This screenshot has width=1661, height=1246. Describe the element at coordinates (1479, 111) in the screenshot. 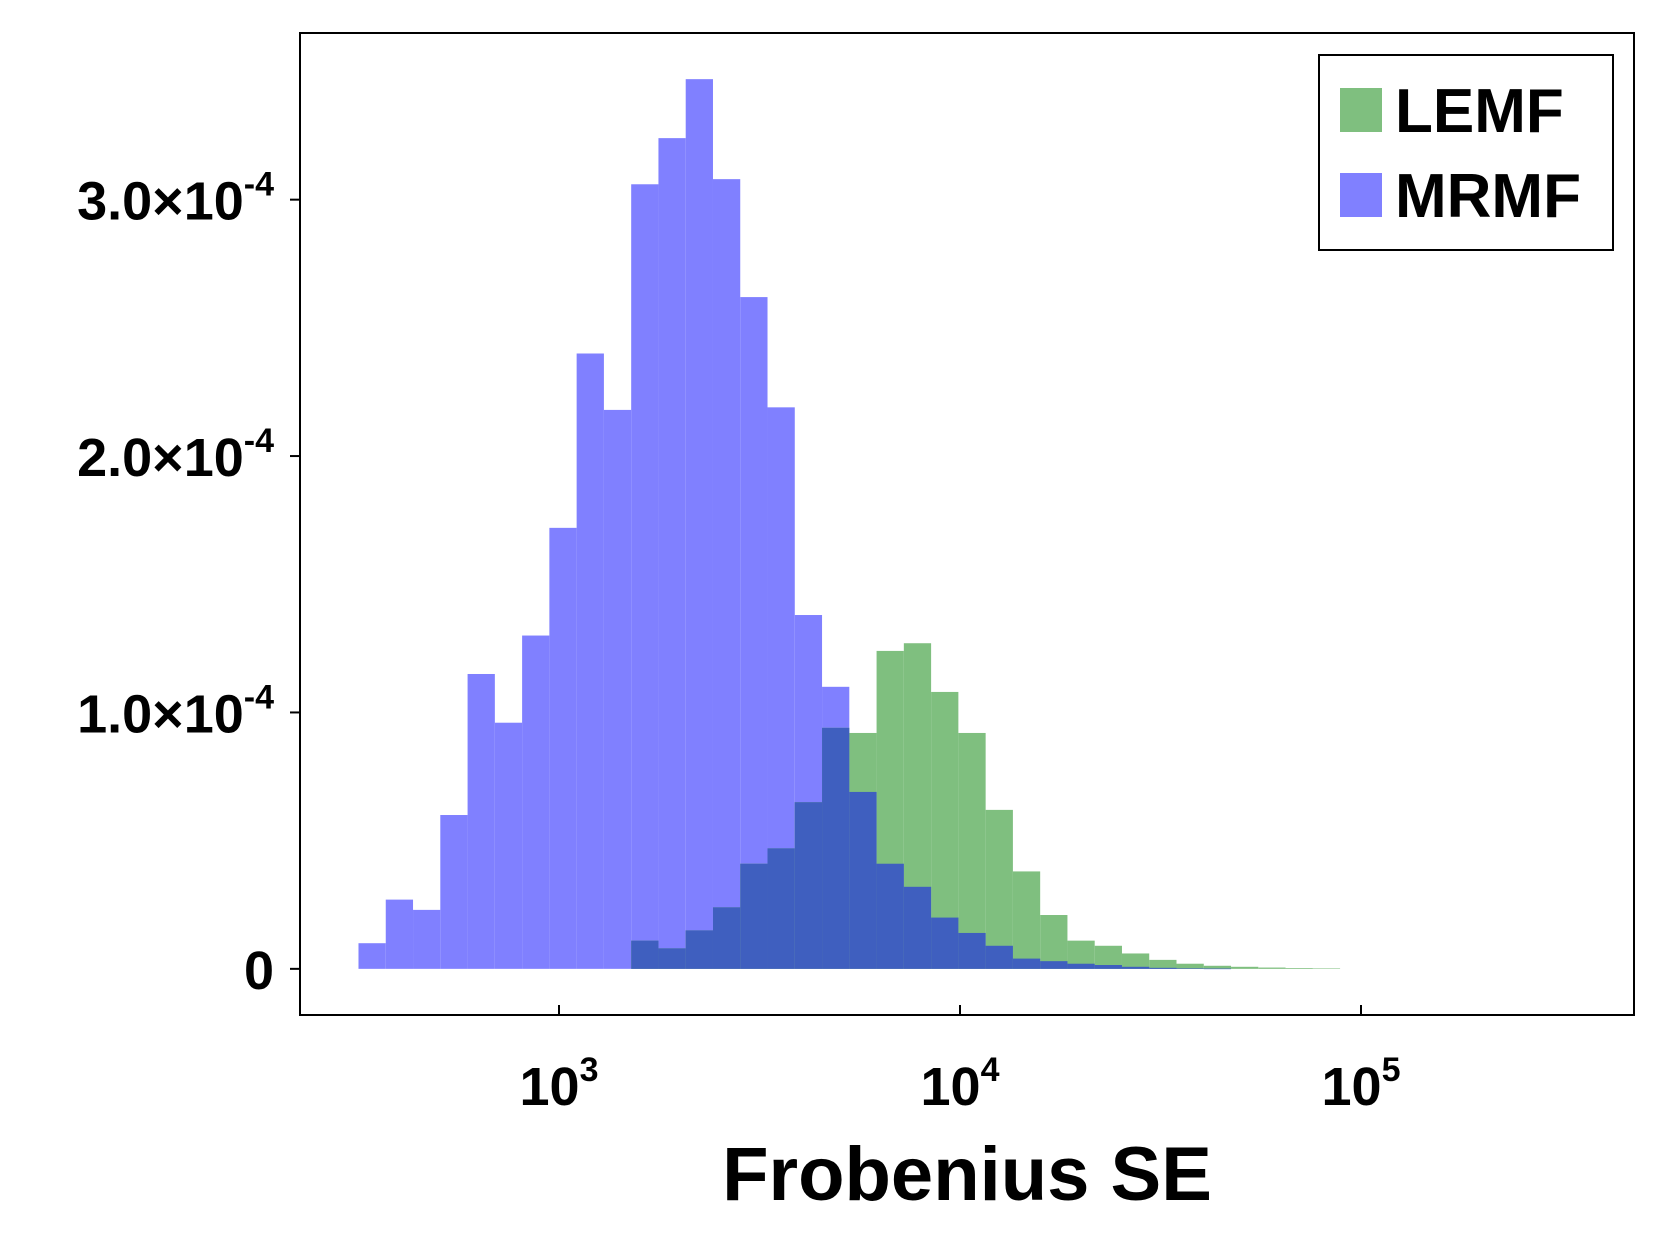

I see `legend-label-lemf: LEMF` at that location.